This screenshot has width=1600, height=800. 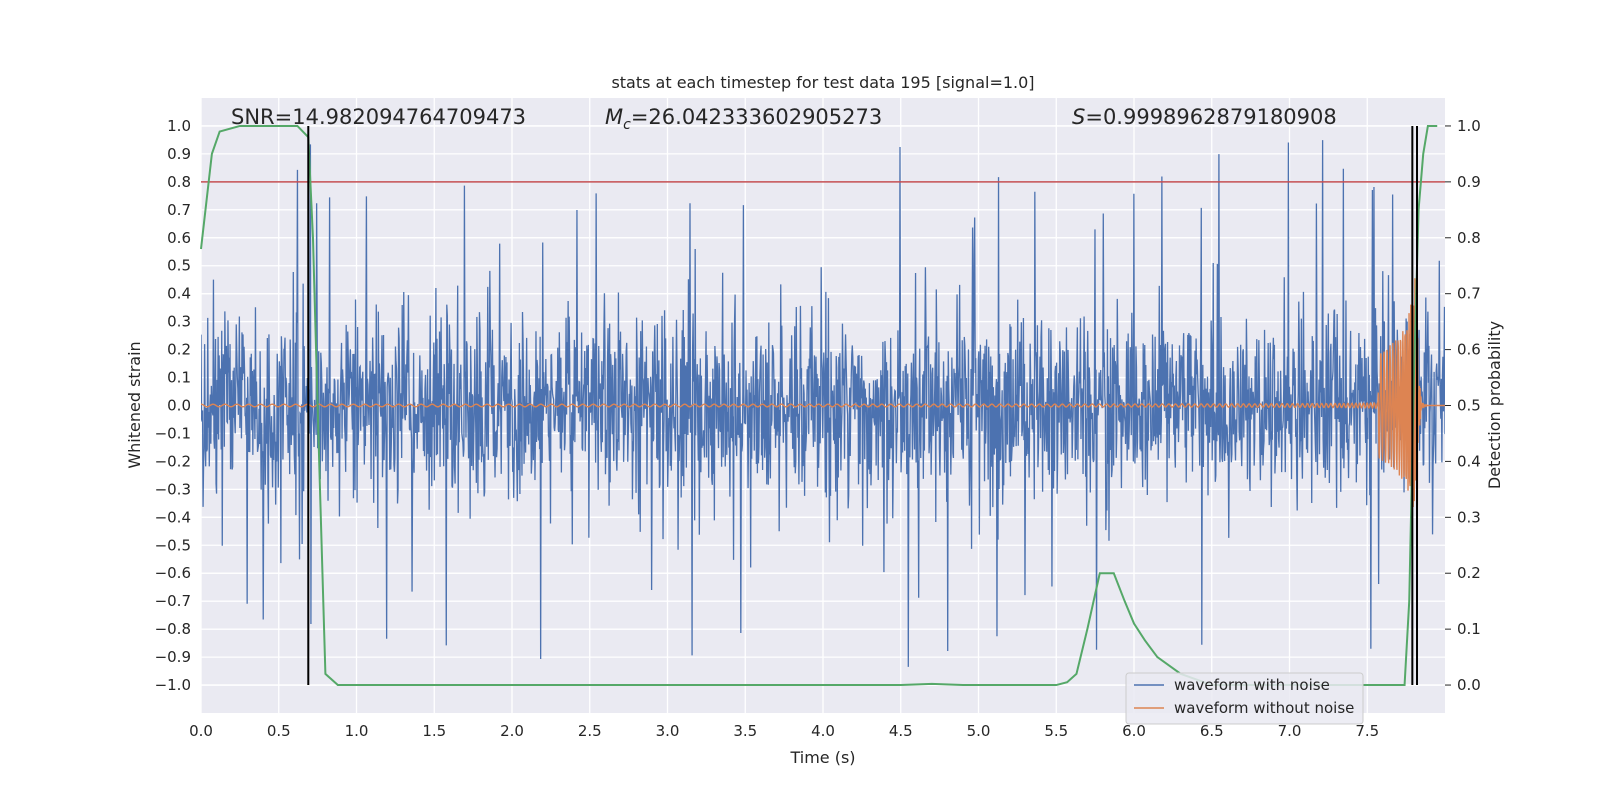 What do you see at coordinates (512, 731) in the screenshot?
I see `x-tick-label: 2.0` at bounding box center [512, 731].